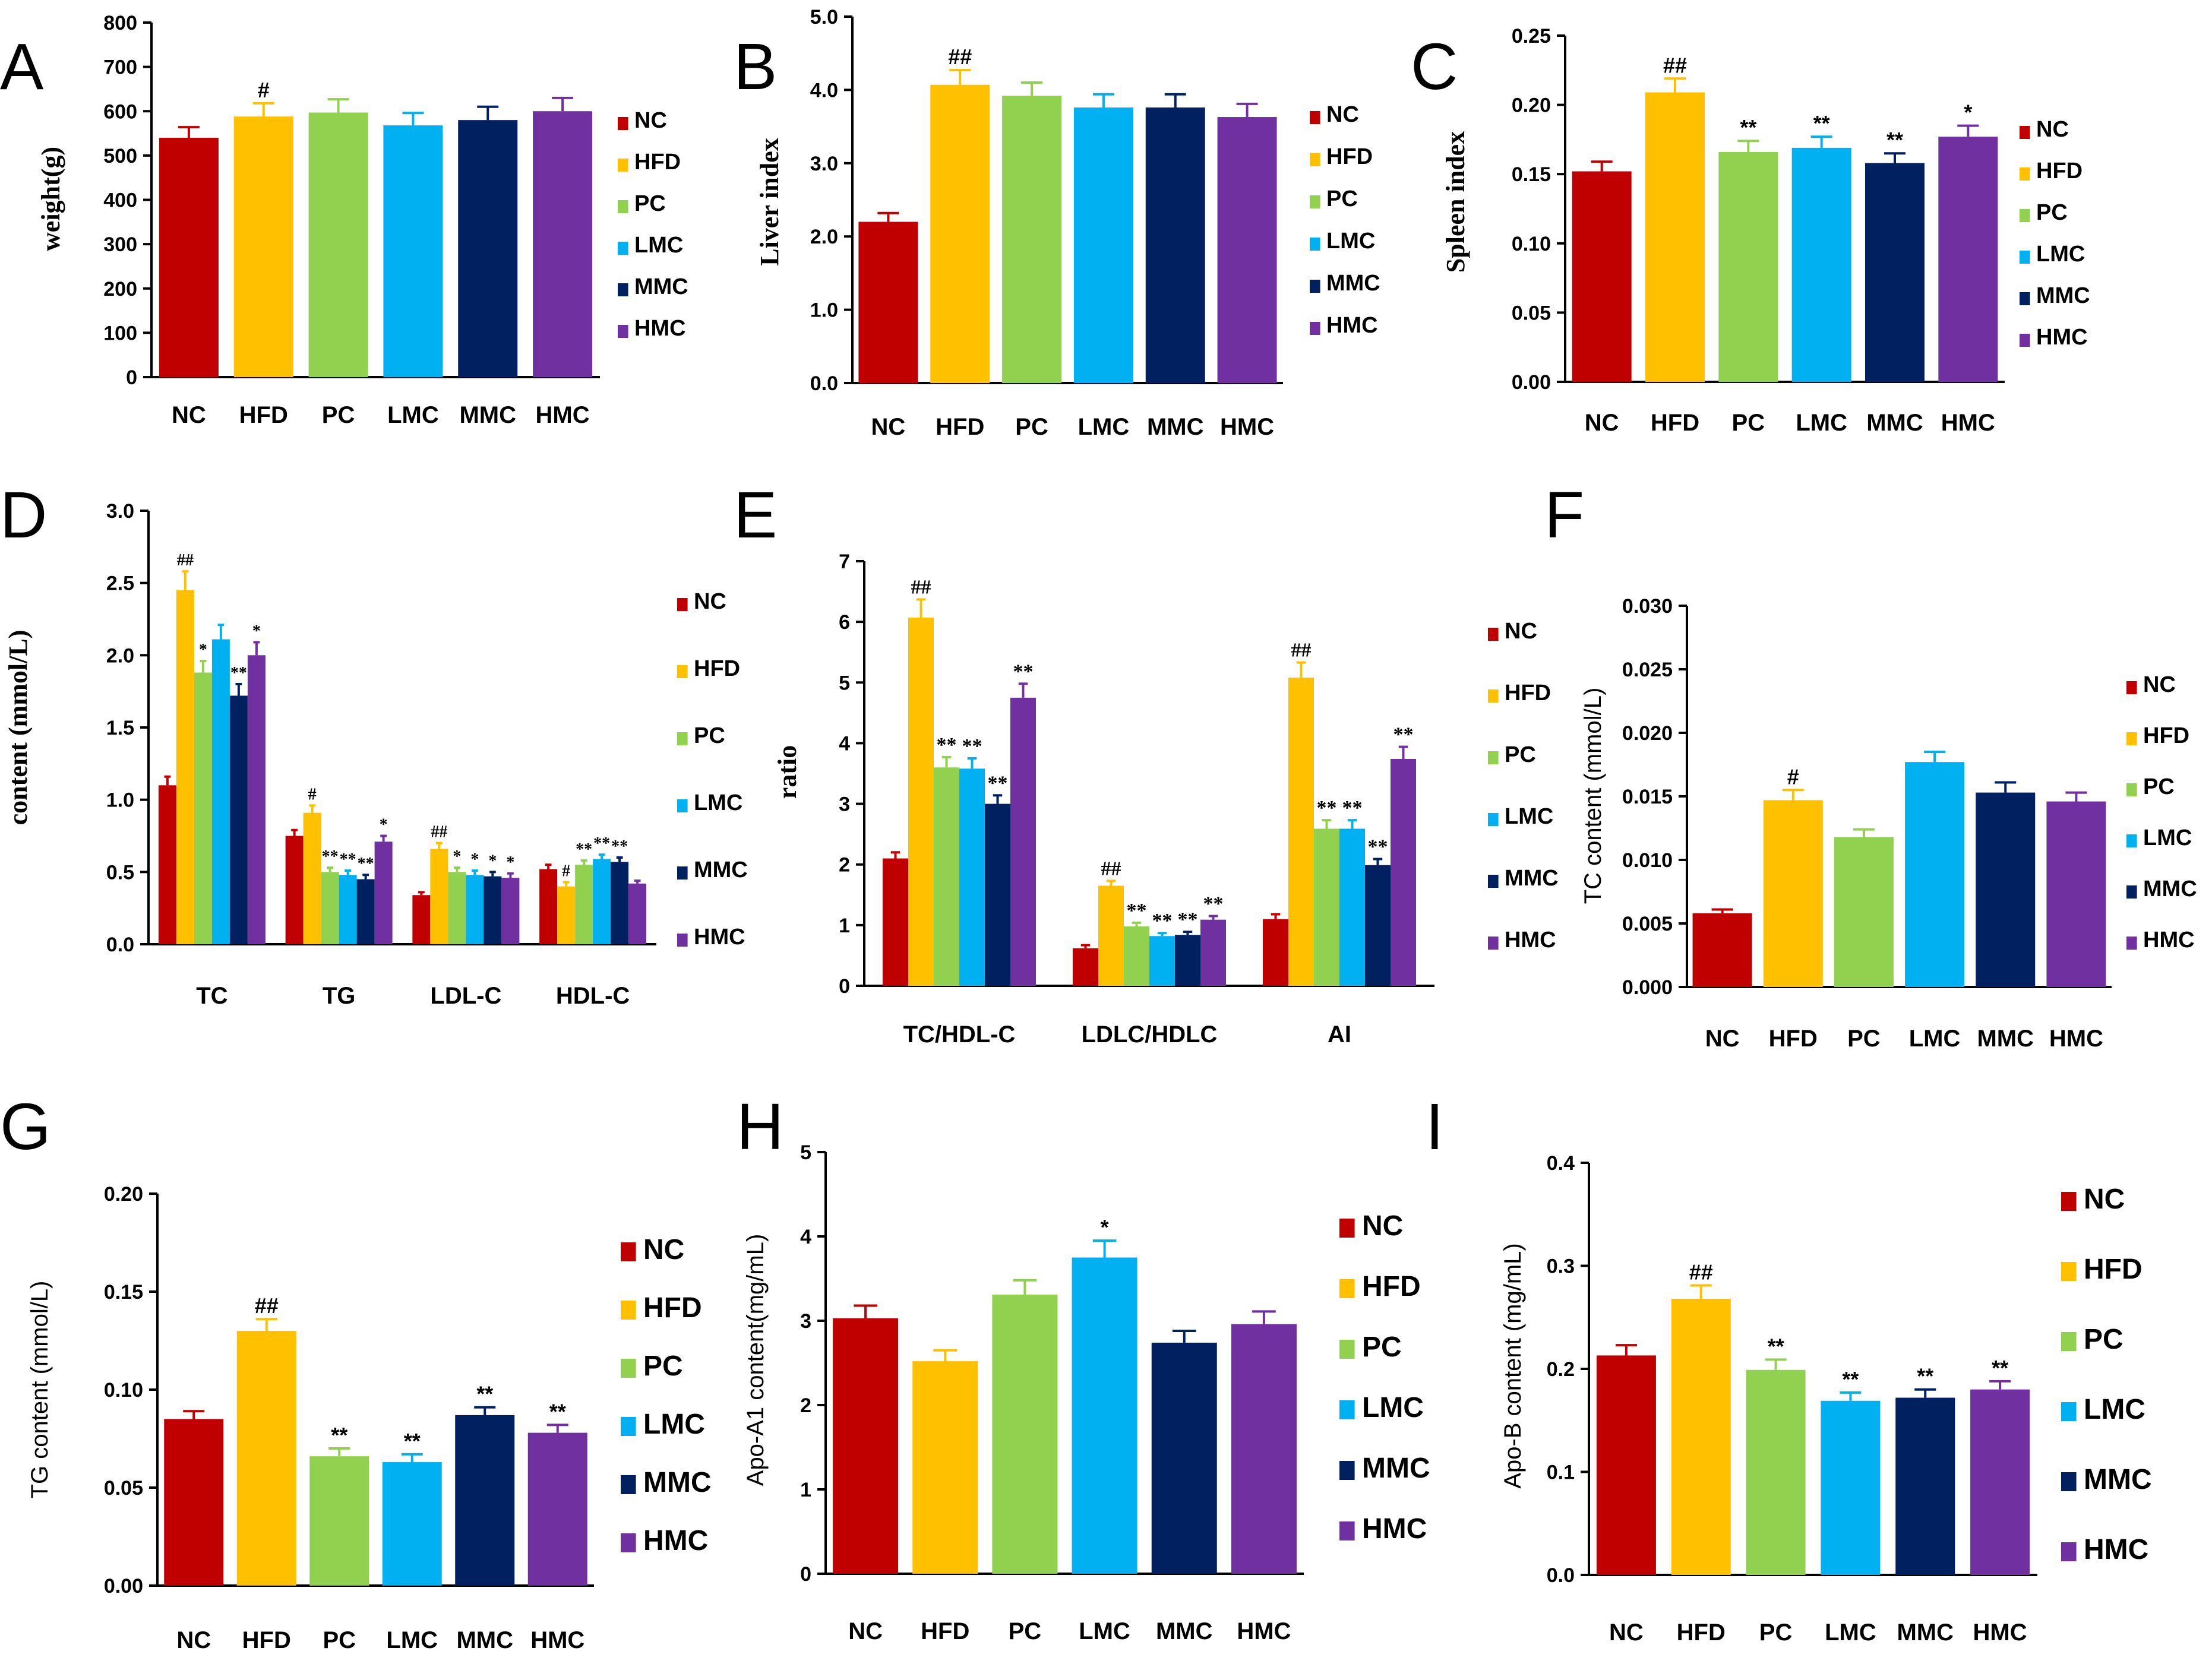 The image size is (2212, 1664). I want to click on x-tick-label: HDL-C, so click(593, 996).